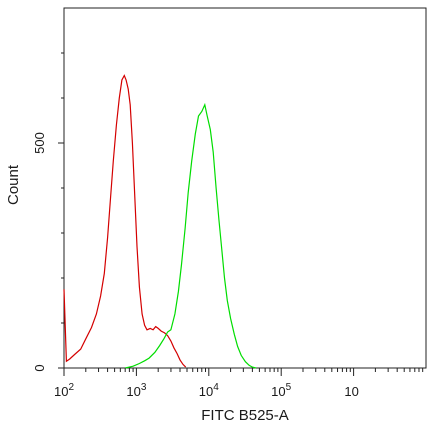 This screenshot has width=435, height=427. What do you see at coordinates (216, 387) in the screenshot?
I see `x-tick-exponent: 4` at bounding box center [216, 387].